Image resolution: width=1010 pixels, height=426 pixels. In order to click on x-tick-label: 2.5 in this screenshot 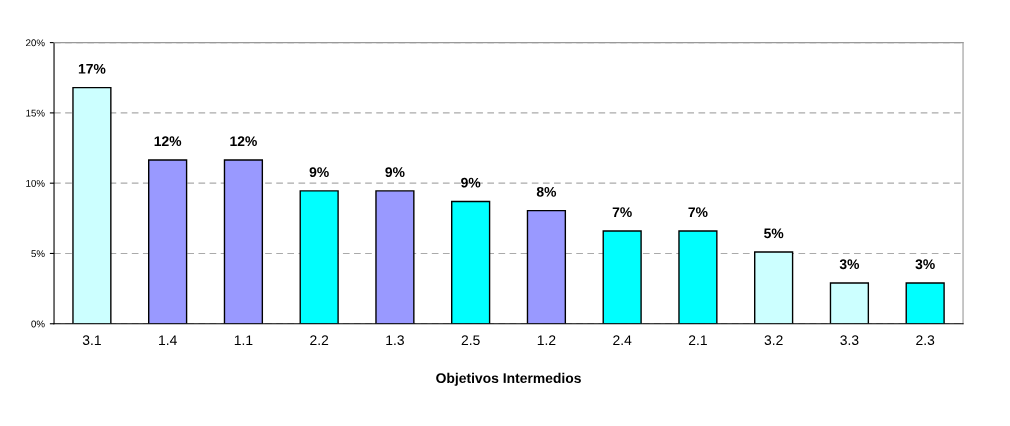, I will do `click(470, 340)`.